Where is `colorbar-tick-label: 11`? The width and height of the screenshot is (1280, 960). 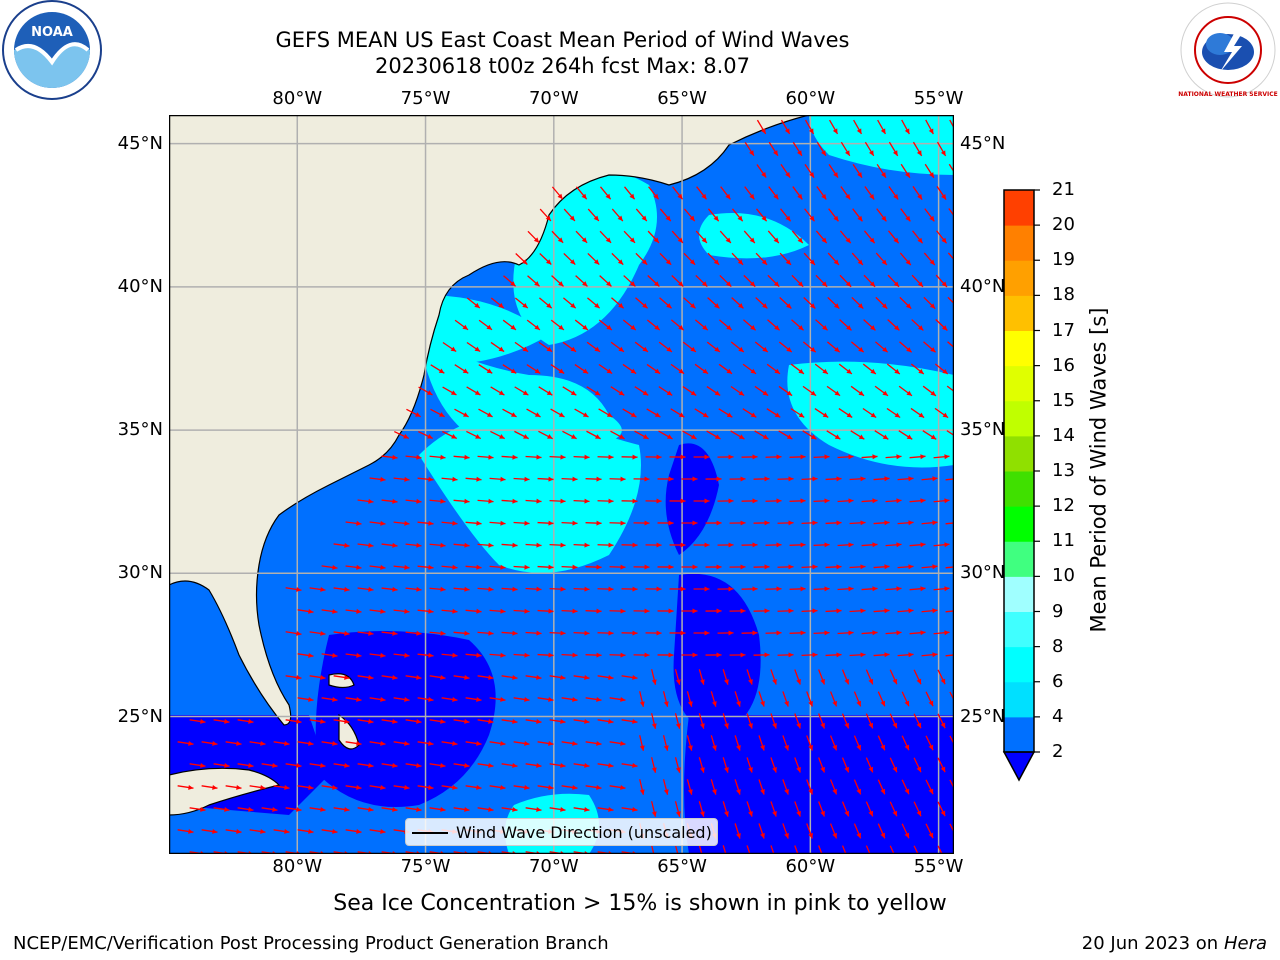 colorbar-tick-label: 11 is located at coordinates (1063, 541).